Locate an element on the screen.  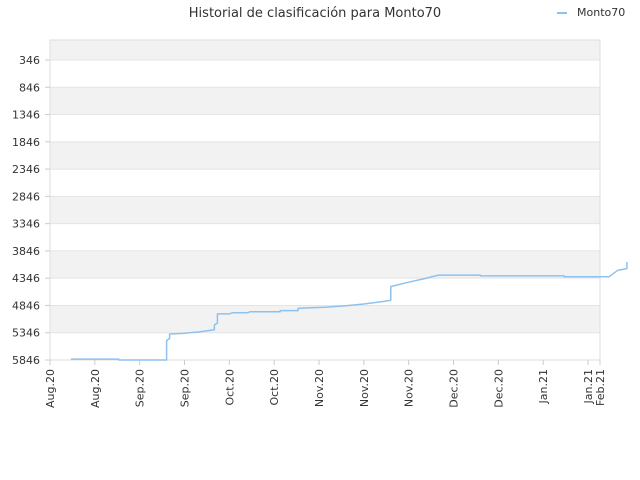
y-tick-label: 1846 is located at coordinates (26, 142).